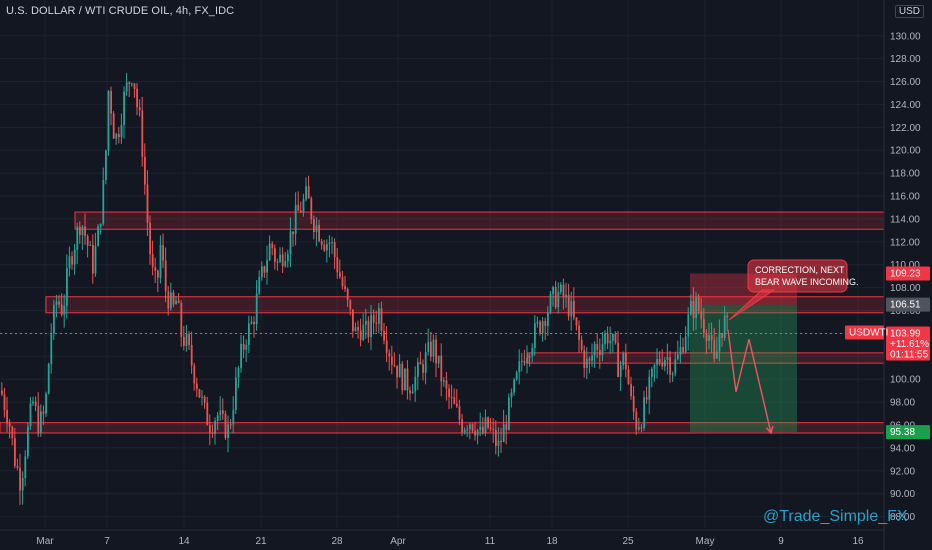 This screenshot has width=932, height=550. Describe the element at coordinates (902, 432) in the screenshot. I see `target-price-label-text: 95.38` at that location.